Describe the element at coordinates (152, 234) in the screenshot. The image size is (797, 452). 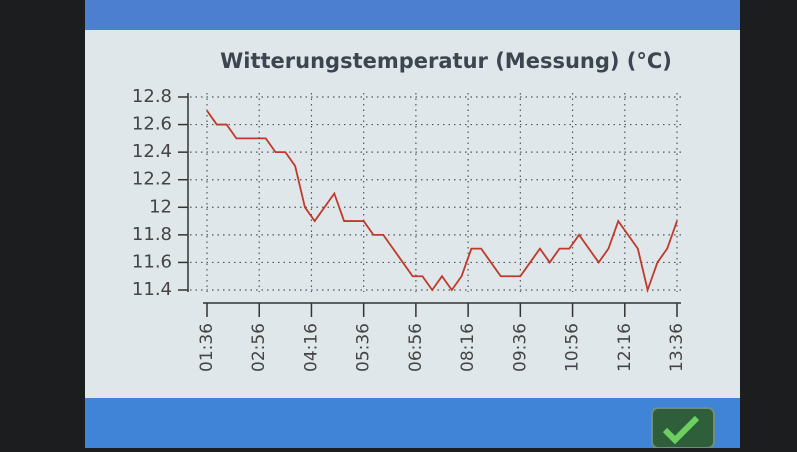
I see `y-tick-label: 11.8` at that location.